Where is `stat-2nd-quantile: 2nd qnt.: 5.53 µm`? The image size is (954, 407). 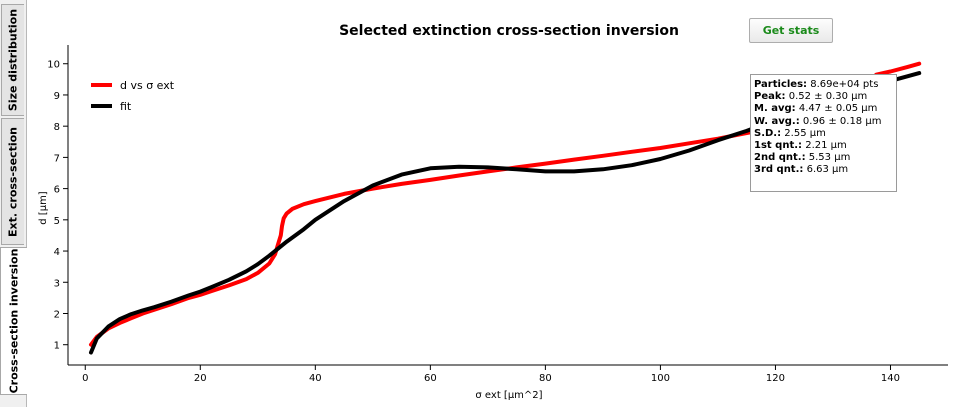
stat-2nd-quantile: 2nd qnt.: 5.53 µm is located at coordinates (802, 158).